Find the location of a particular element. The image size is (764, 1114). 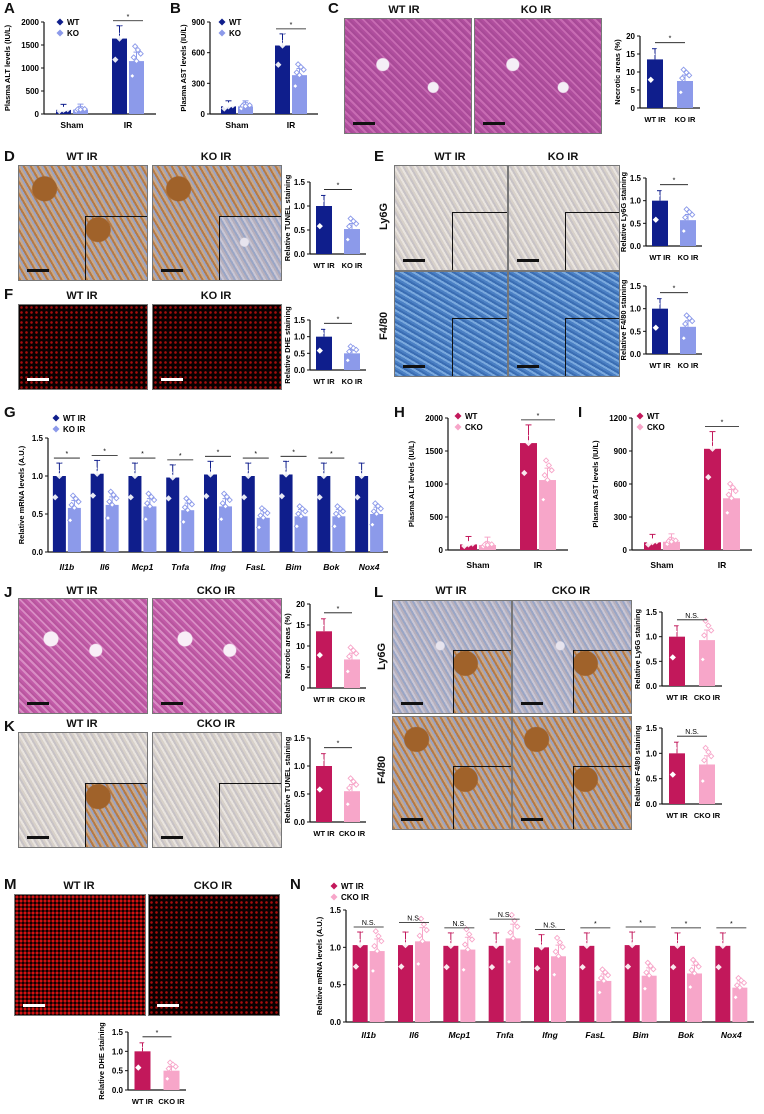

y-tick-label: 1.5 is located at coordinates (636, 178).